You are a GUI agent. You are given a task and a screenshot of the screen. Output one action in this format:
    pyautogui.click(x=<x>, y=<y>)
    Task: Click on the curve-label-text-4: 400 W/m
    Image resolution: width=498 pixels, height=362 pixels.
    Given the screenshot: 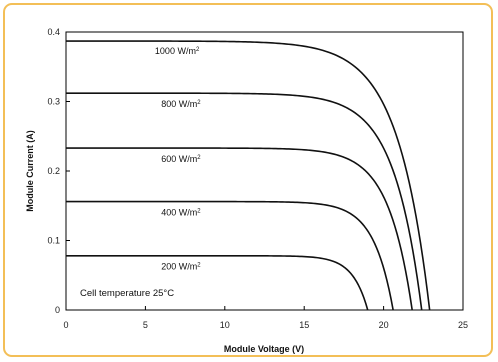 What is the action you would take?
    pyautogui.click(x=179, y=212)
    